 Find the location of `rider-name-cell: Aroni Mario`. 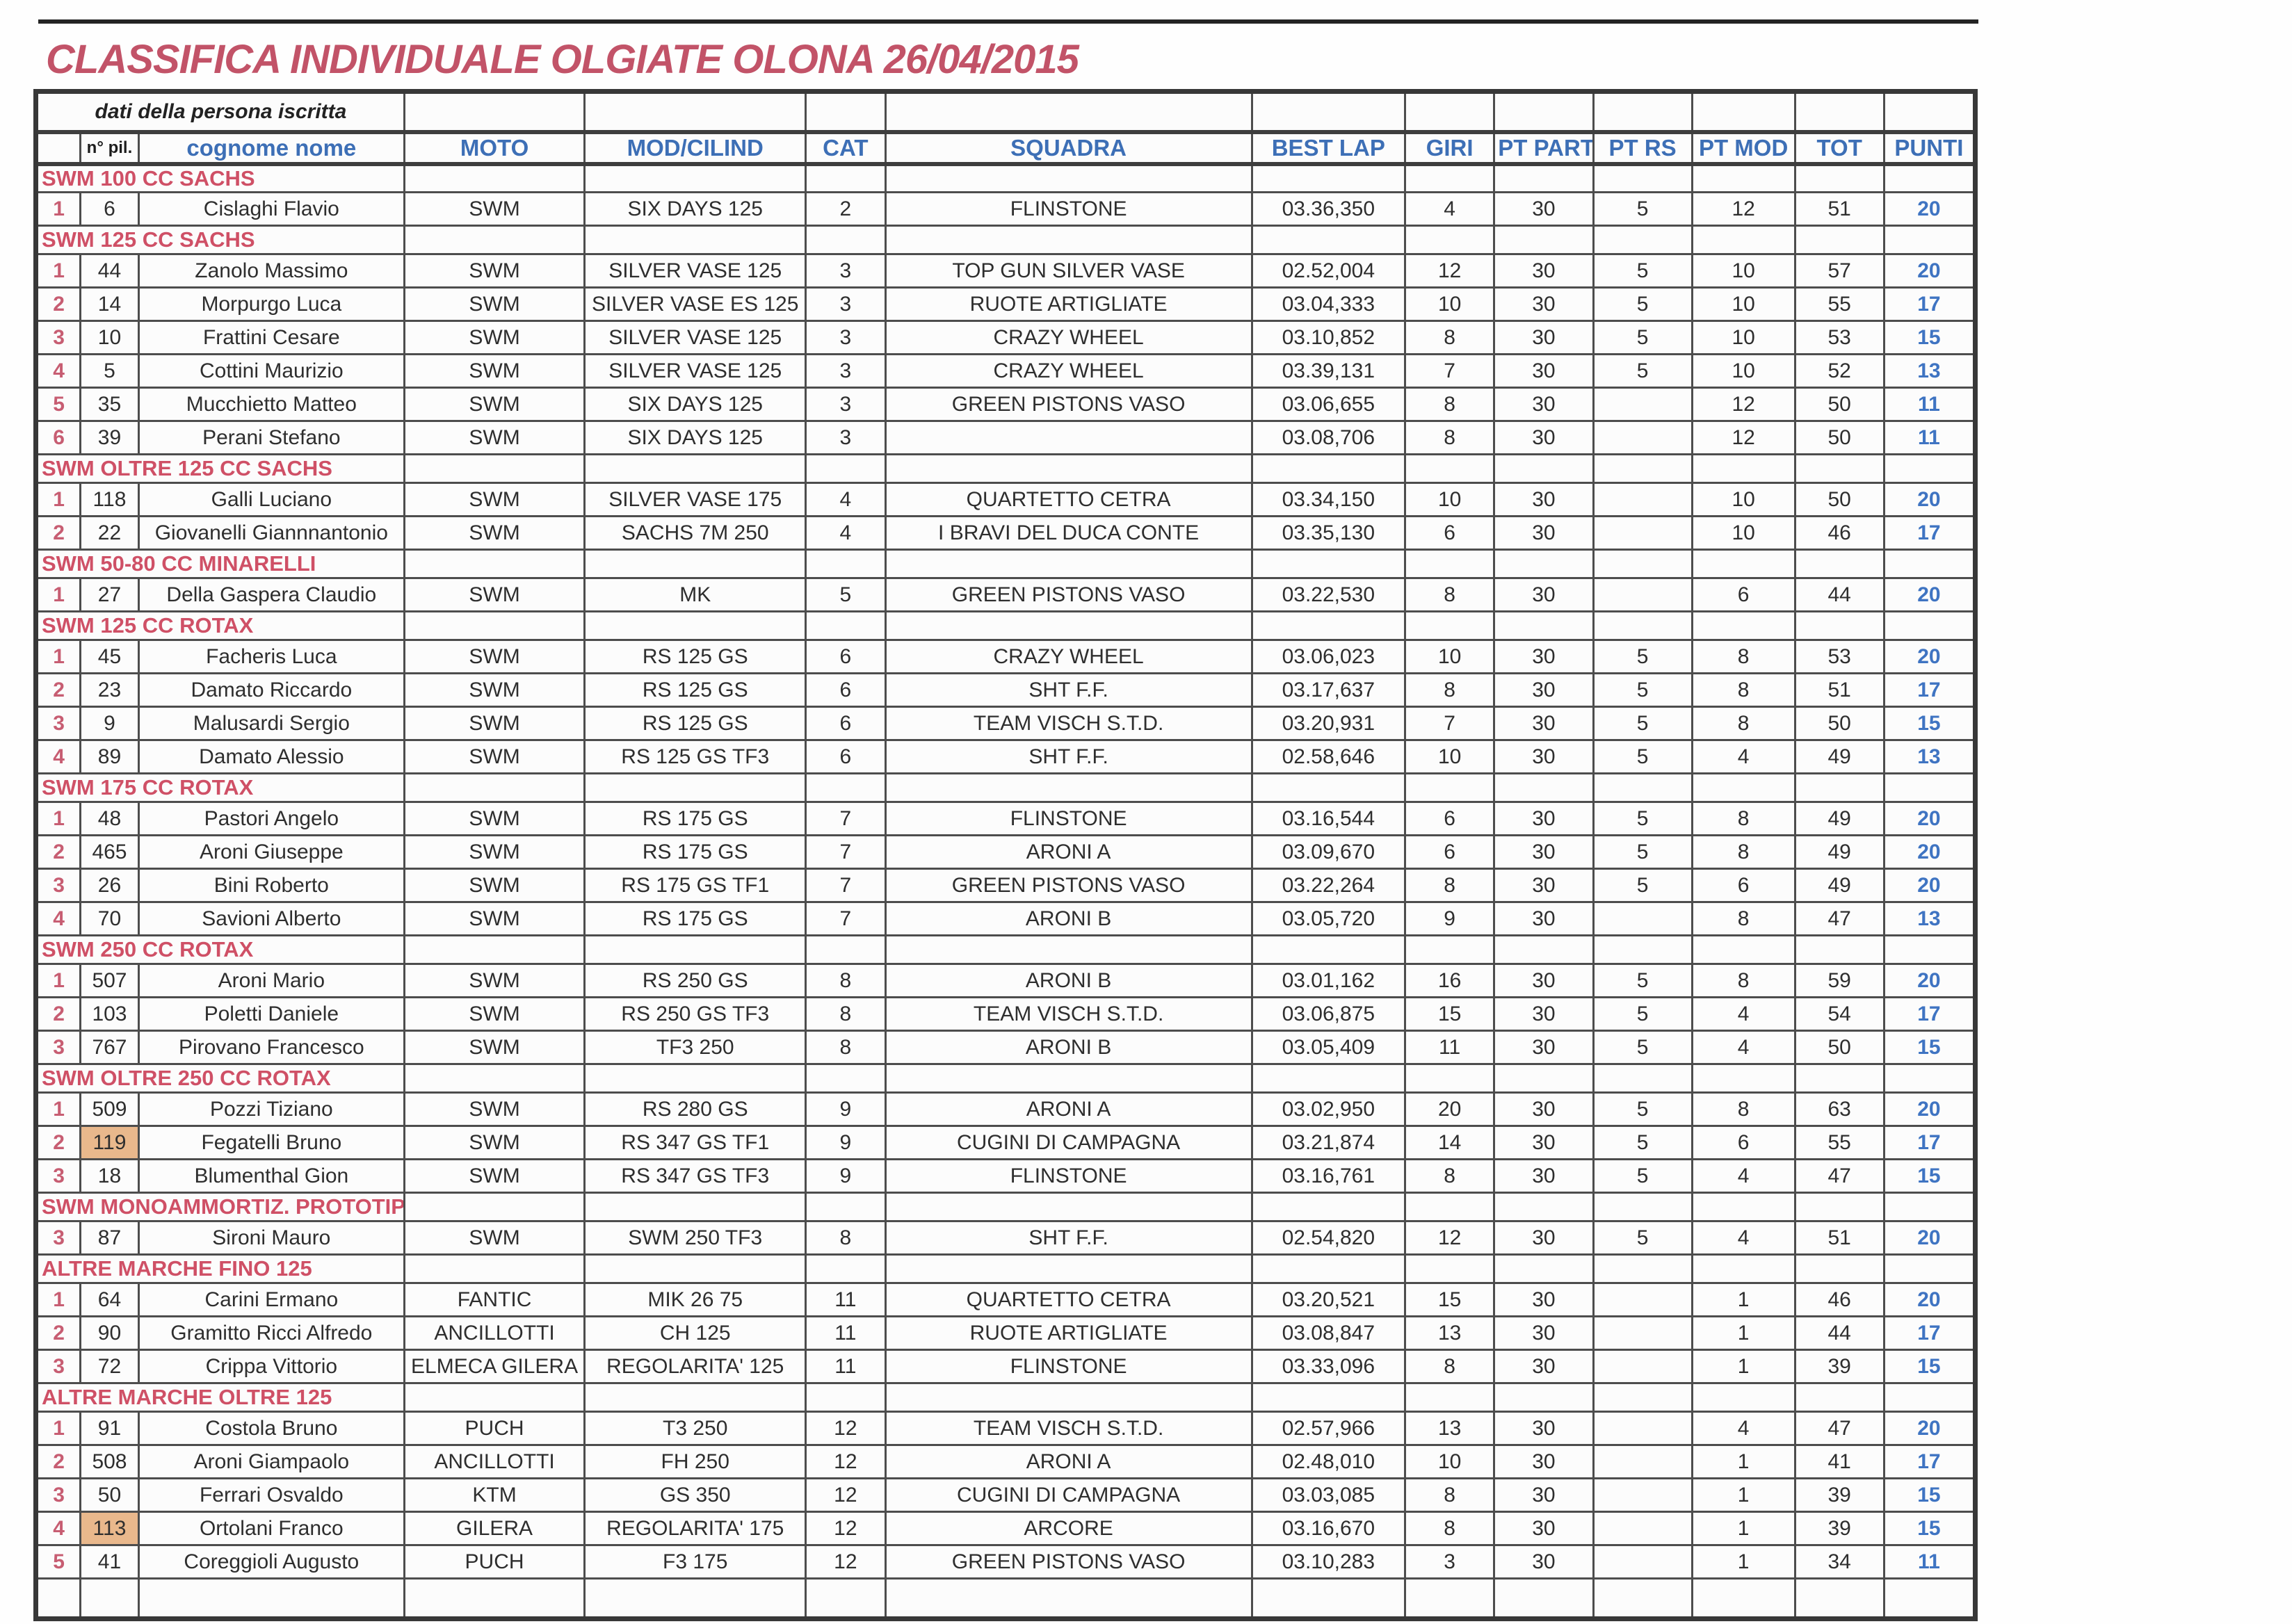

rider-name-cell: Aroni Mario is located at coordinates (271, 980).